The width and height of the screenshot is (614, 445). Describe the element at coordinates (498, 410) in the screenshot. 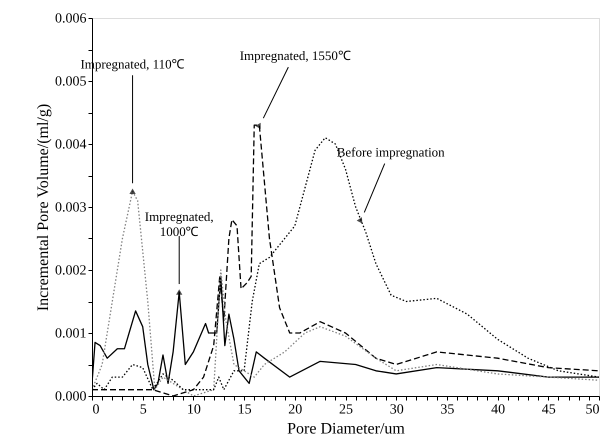

I see `x-tick-label: 40` at that location.